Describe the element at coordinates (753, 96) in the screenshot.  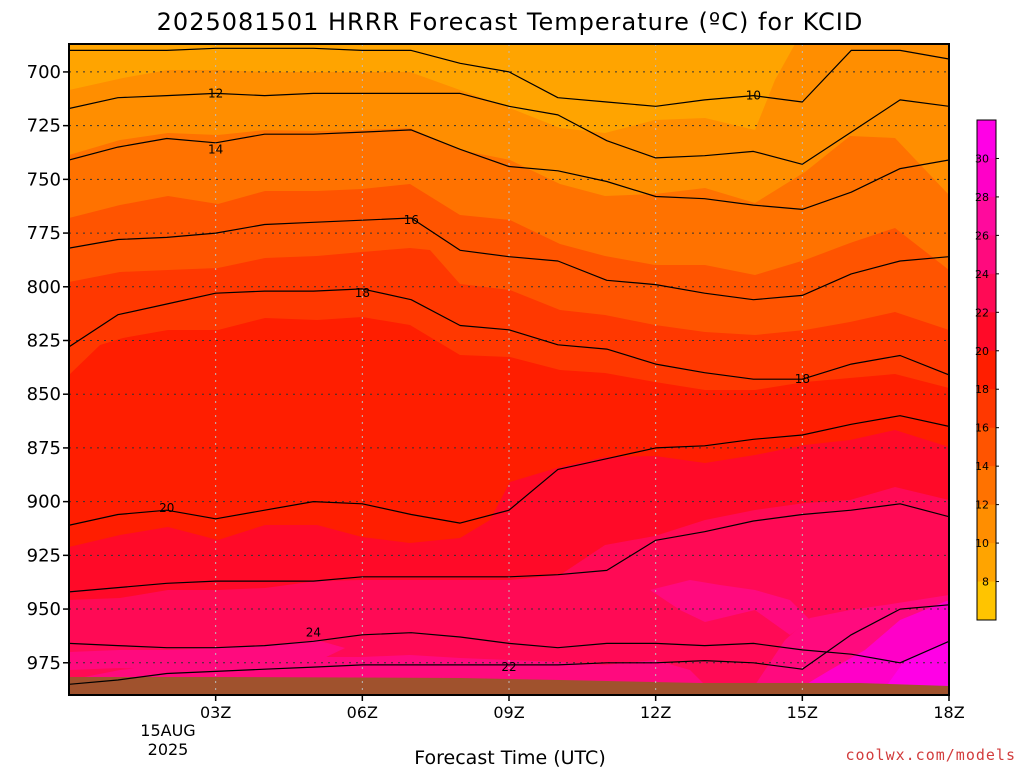
I see `contour-label-10: 10` at that location.